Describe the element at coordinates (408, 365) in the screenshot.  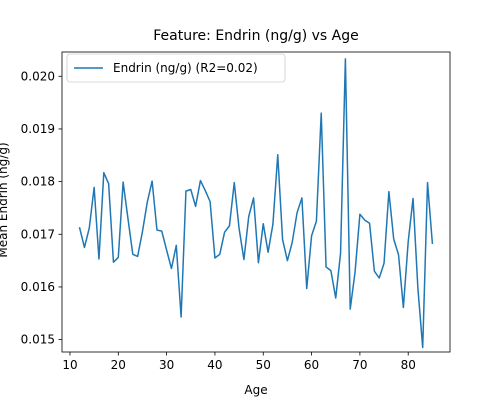
I see `x-tick-label: 80` at that location.